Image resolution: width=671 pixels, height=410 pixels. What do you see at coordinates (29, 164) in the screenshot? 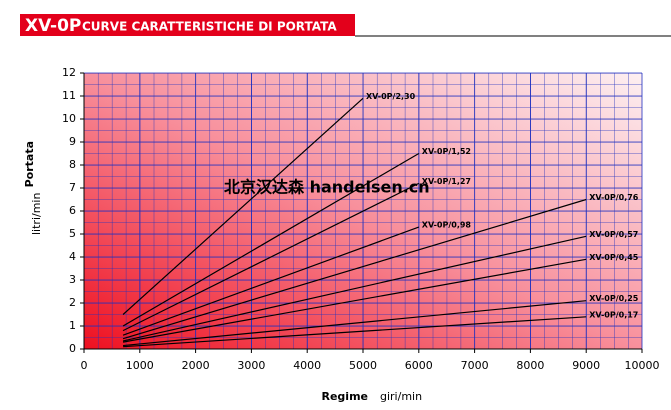
I see `y-axis-label: Portata` at bounding box center [29, 164].